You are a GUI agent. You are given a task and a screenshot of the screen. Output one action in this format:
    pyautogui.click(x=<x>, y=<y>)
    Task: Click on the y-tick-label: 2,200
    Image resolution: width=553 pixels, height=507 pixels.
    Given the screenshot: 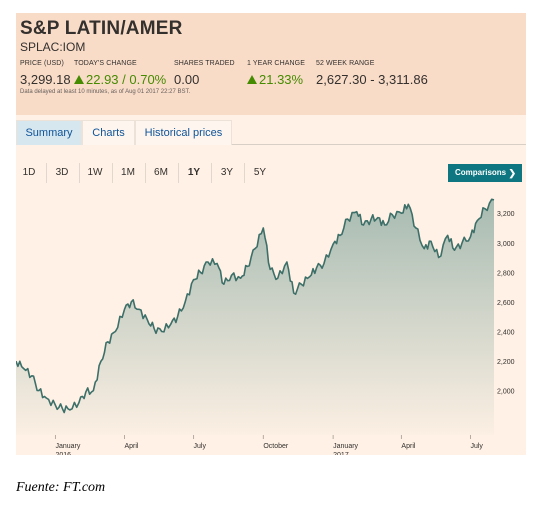 What is the action you would take?
    pyautogui.click(x=506, y=362)
    